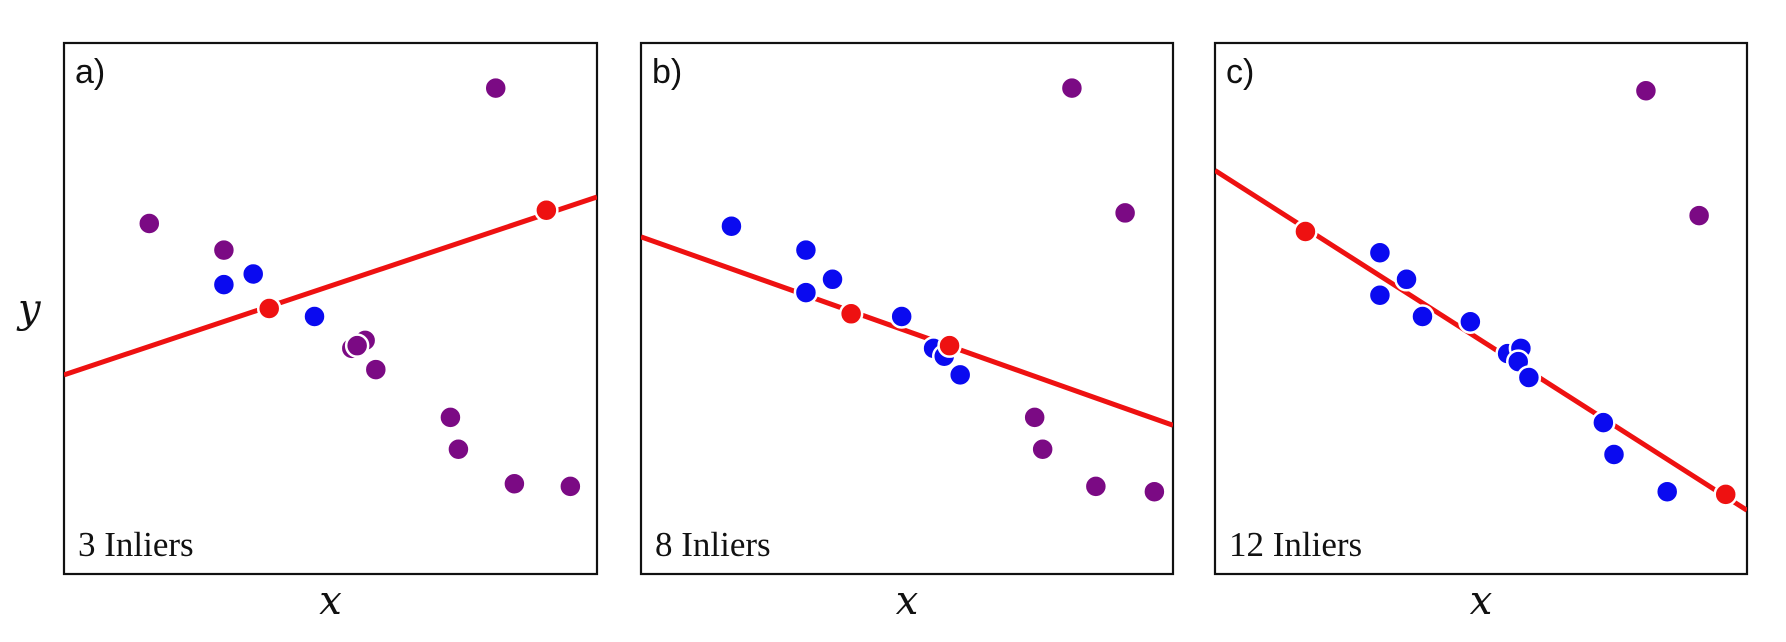 This screenshot has height=642, width=1786. Describe the element at coordinates (713, 544) in the screenshot. I see `inlier-count-label: 8 Inliers` at that location.